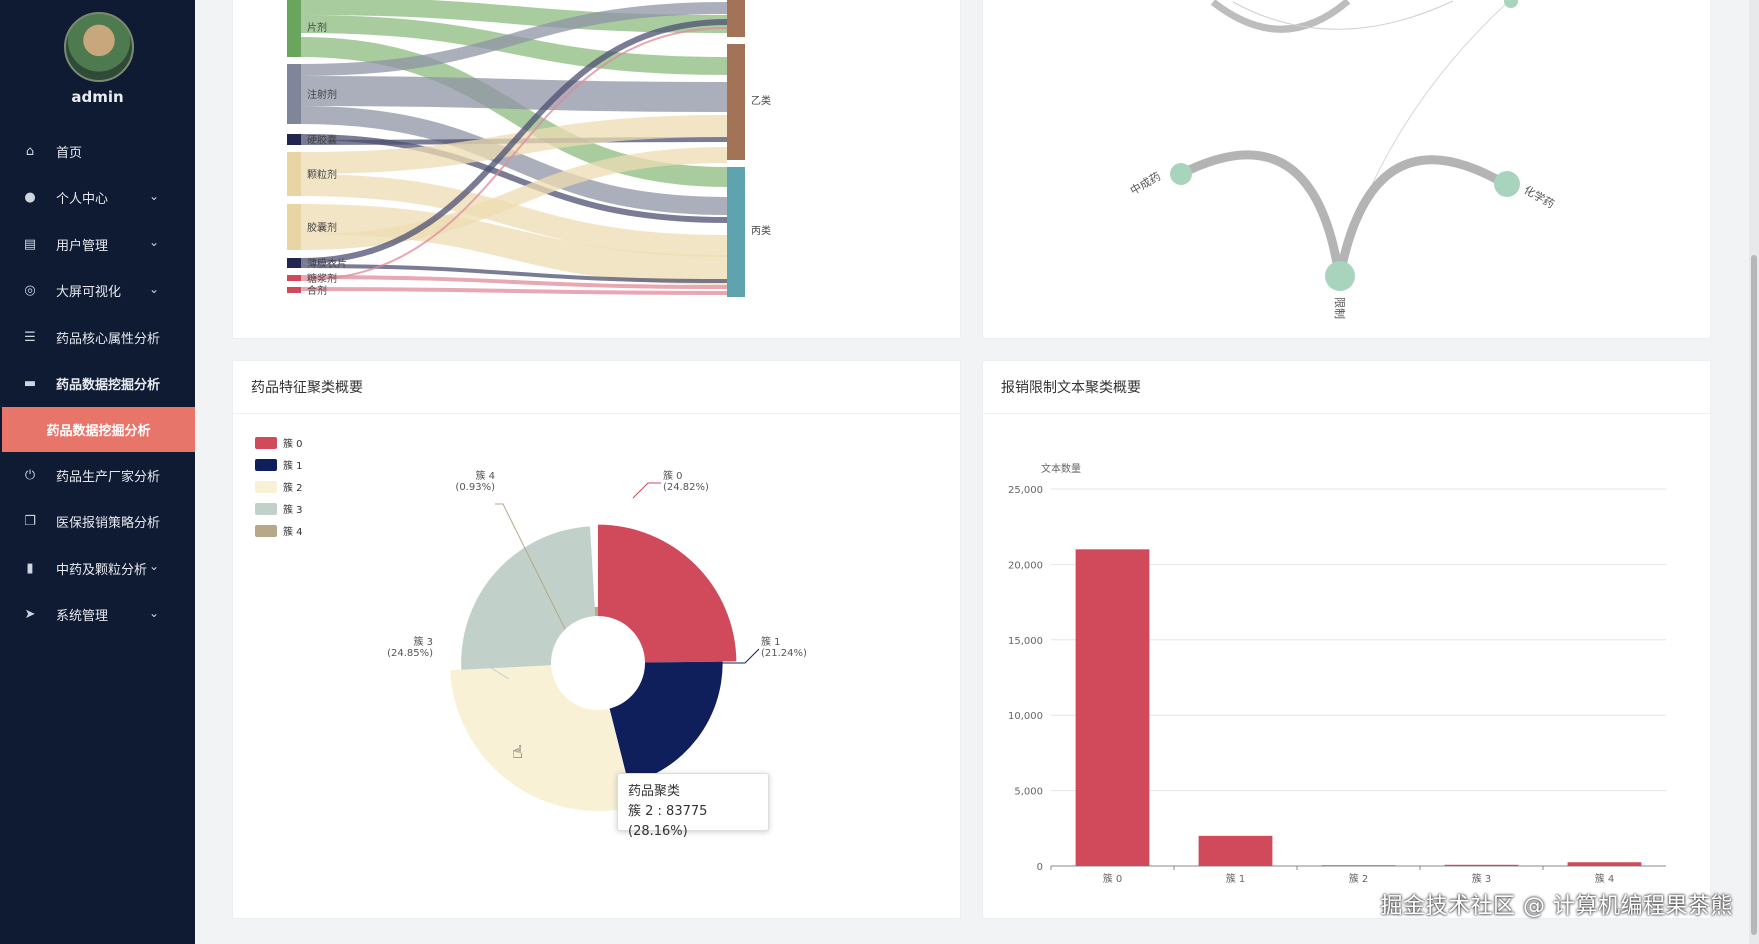 Image resolution: width=1759 pixels, height=944 pixels. What do you see at coordinates (1145, 184) in the screenshot?
I see `graph-node-label: 中成药` at bounding box center [1145, 184].